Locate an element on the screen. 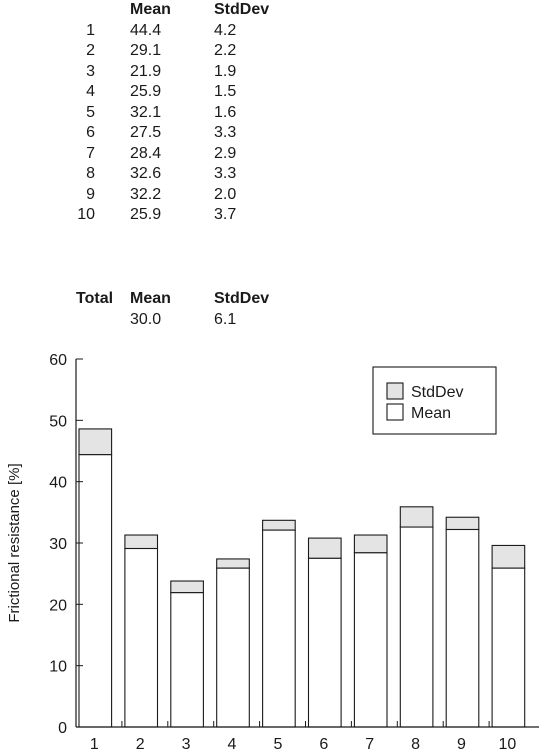 This screenshot has width=539, height=756. legend: StdDev Mean is located at coordinates (434, 400).